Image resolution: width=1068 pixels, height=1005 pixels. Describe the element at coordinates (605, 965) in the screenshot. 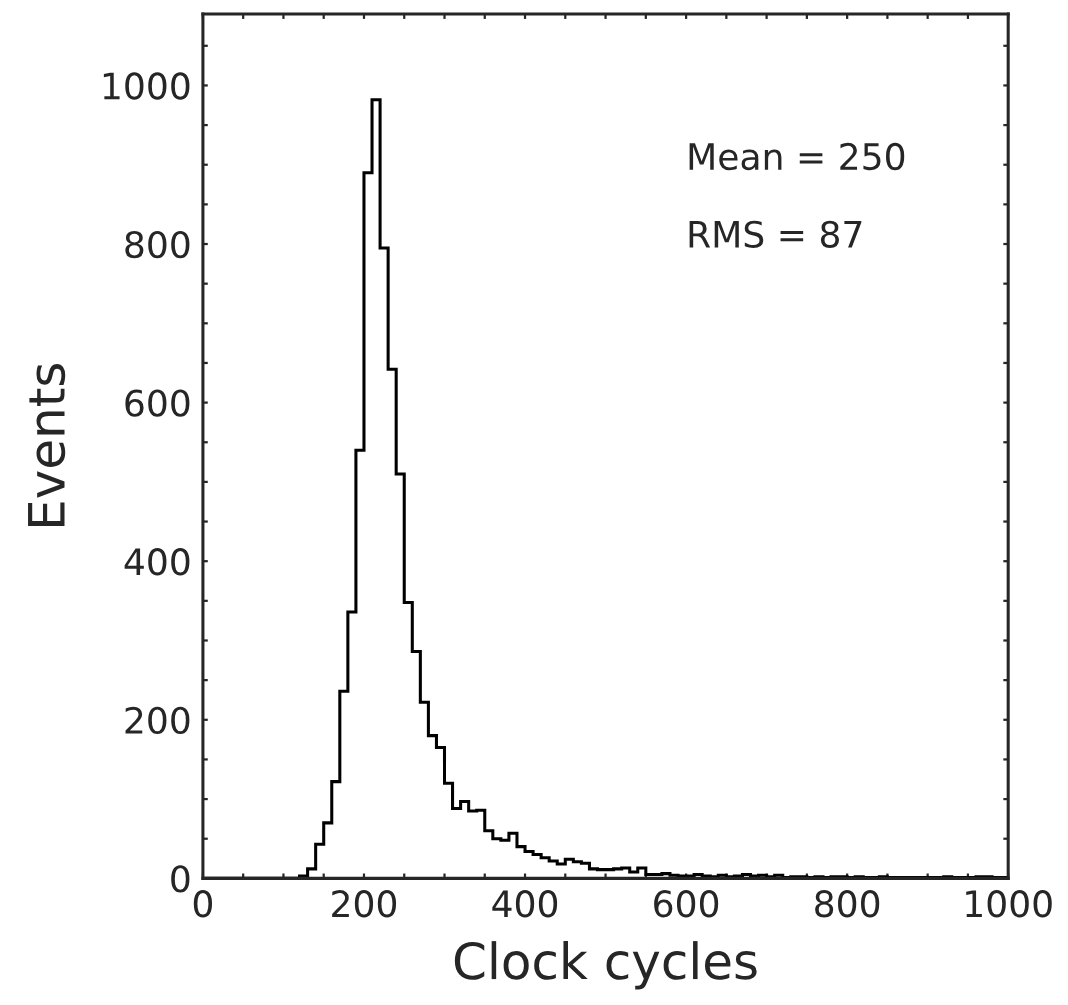

I see `x-axis-title: Clock cycles` at that location.